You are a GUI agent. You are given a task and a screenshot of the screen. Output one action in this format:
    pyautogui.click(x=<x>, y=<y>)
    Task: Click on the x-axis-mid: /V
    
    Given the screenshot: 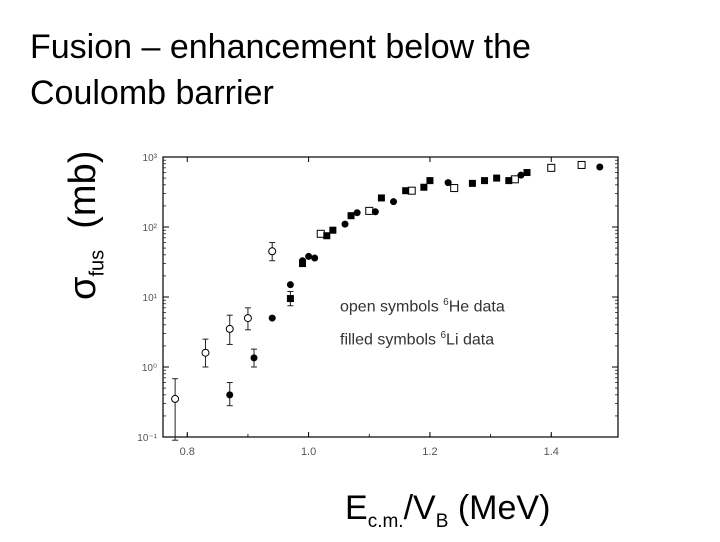 What is the action you would take?
    pyautogui.click(x=419, y=508)
    